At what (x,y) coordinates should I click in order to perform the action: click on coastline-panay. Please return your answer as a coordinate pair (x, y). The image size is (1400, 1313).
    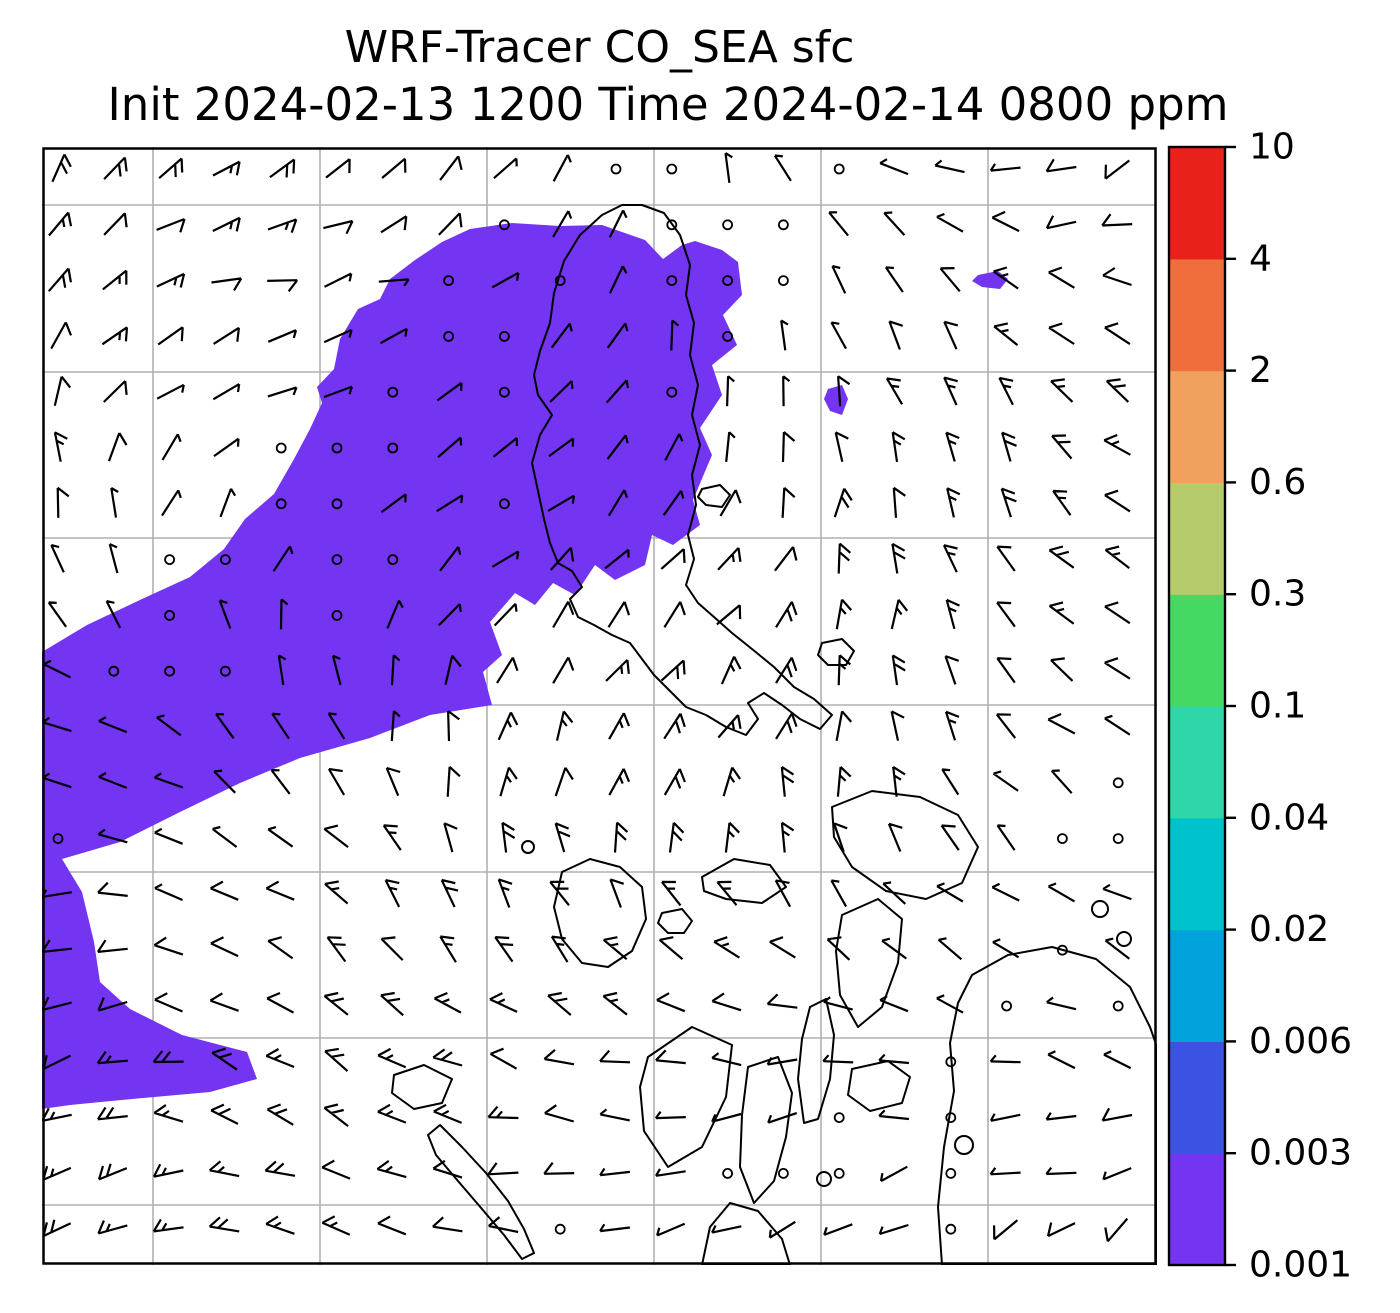
    Looking at the image, I should click on (686, 1097).